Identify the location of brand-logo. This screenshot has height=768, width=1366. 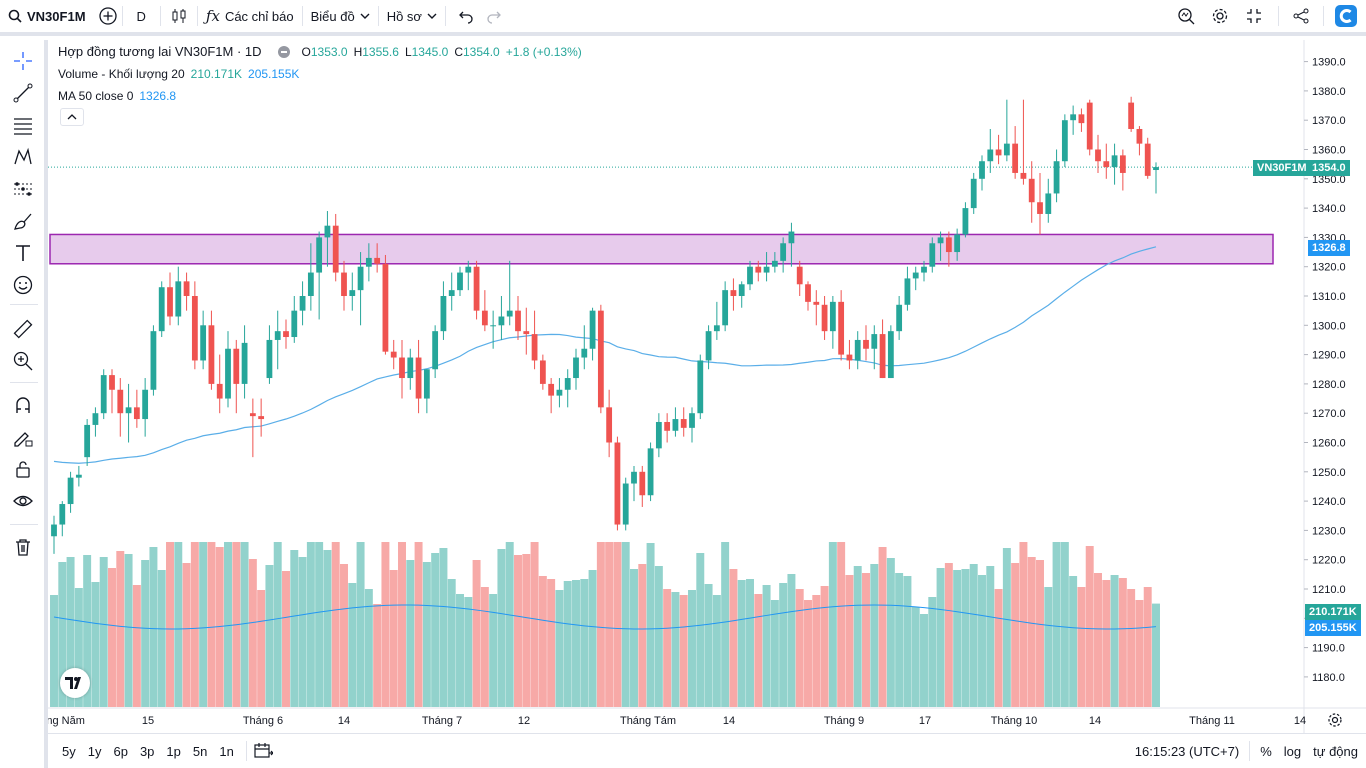
(1346, 16).